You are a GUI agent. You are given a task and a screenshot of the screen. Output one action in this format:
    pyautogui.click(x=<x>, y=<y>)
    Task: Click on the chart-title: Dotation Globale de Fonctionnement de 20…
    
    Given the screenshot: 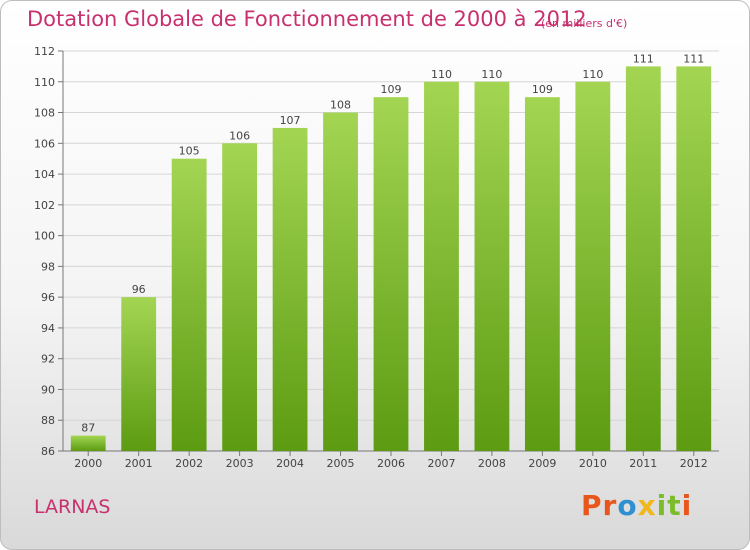 What is the action you would take?
    pyautogui.click(x=307, y=19)
    